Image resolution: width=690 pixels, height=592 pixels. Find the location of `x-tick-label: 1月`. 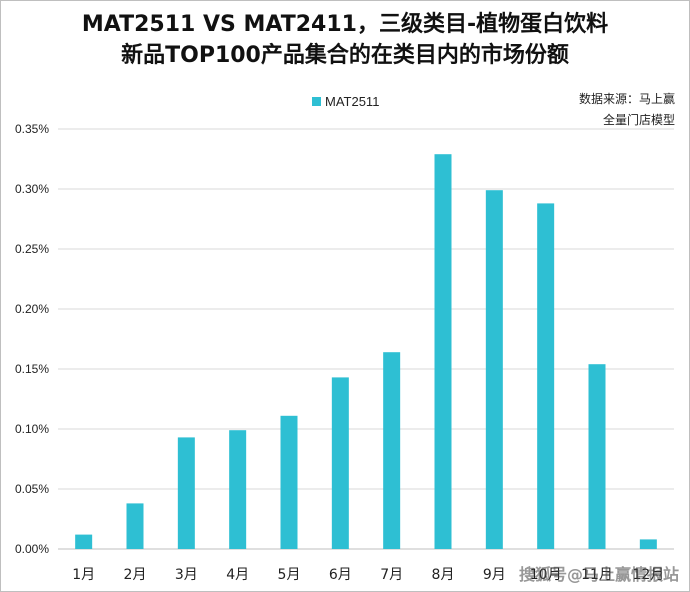

x-tick-label: 1月 is located at coordinates (83, 575).